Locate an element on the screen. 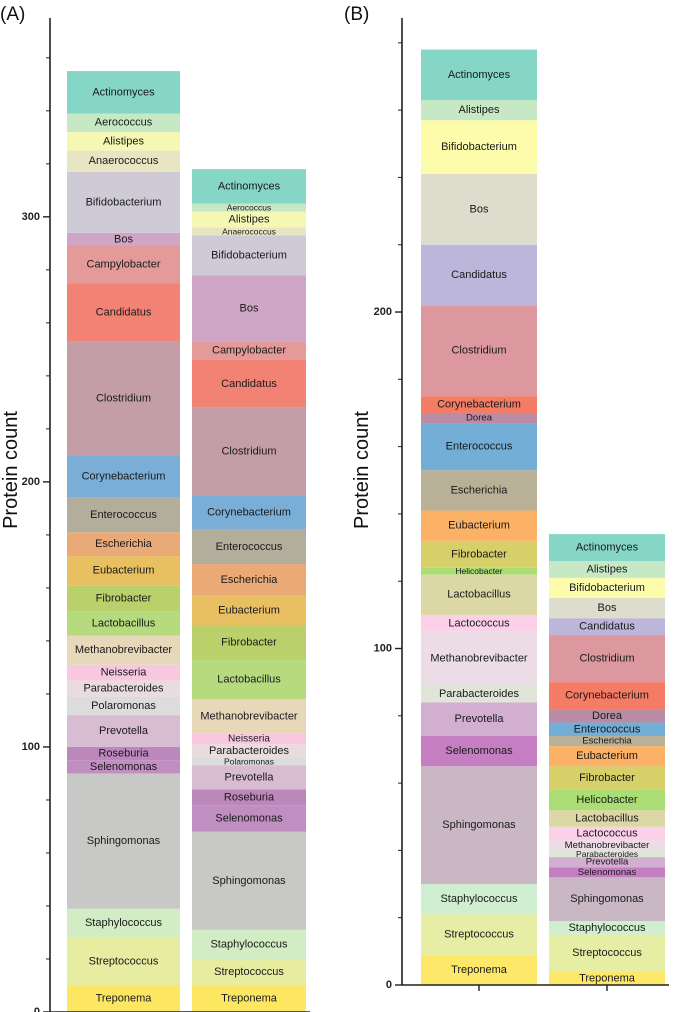  bar-segment-fev-h-prevotella is located at coordinates (479, 719).